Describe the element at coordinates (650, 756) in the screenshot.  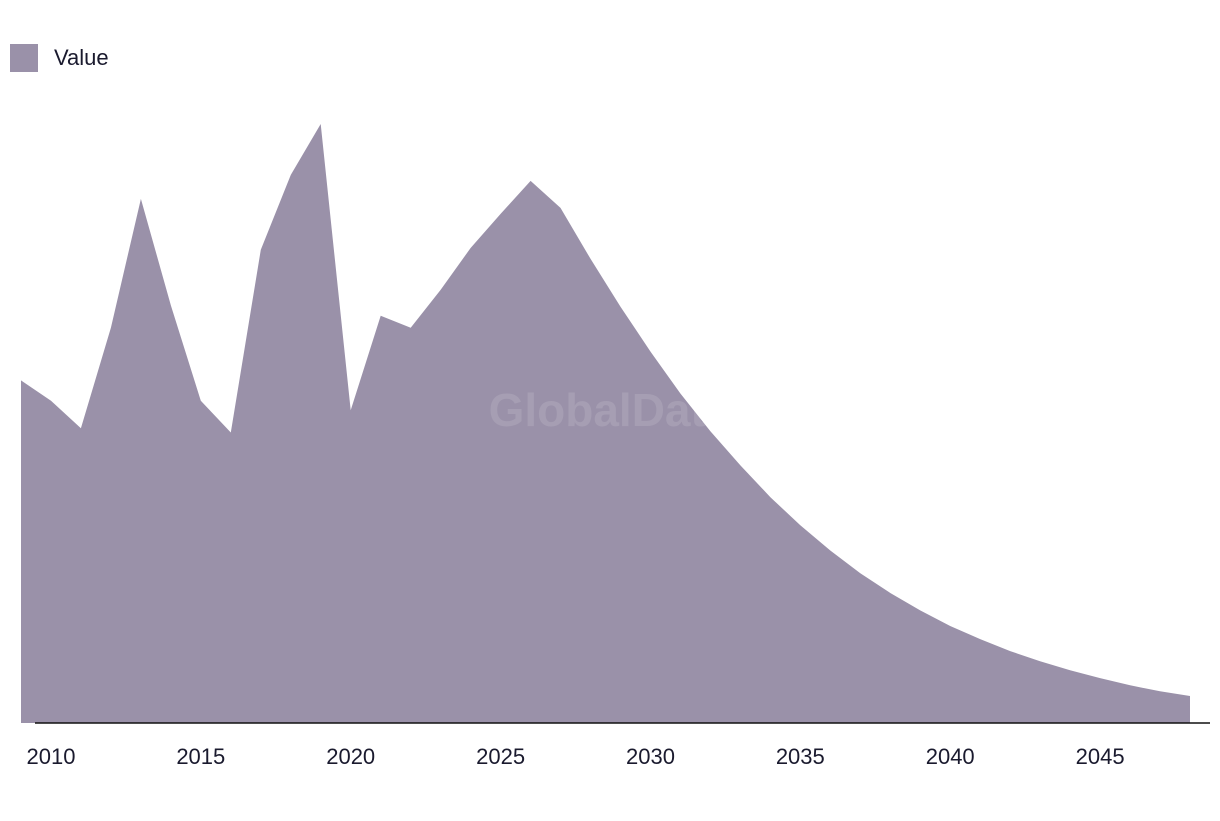
I see `x-tick-label: 2030` at that location.